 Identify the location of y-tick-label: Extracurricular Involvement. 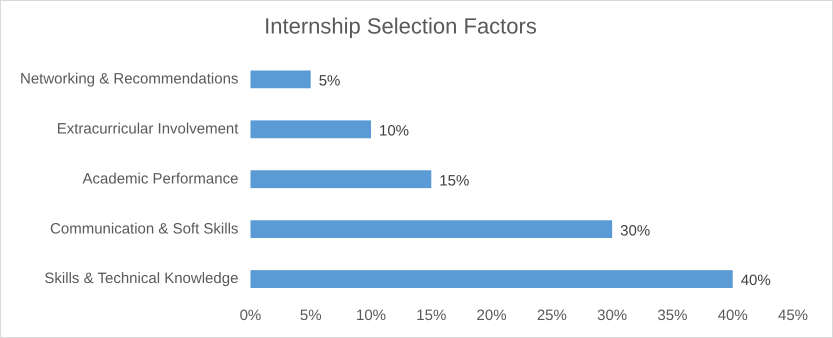
(148, 129).